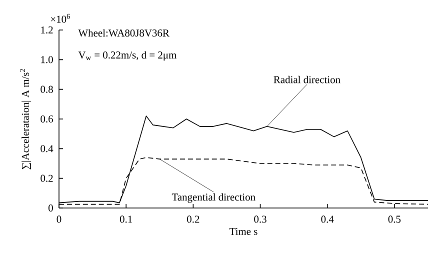 The height and width of the screenshot is (264, 432). What do you see at coordinates (394, 219) in the screenshot?
I see `x-tick-label: 0.5` at bounding box center [394, 219].